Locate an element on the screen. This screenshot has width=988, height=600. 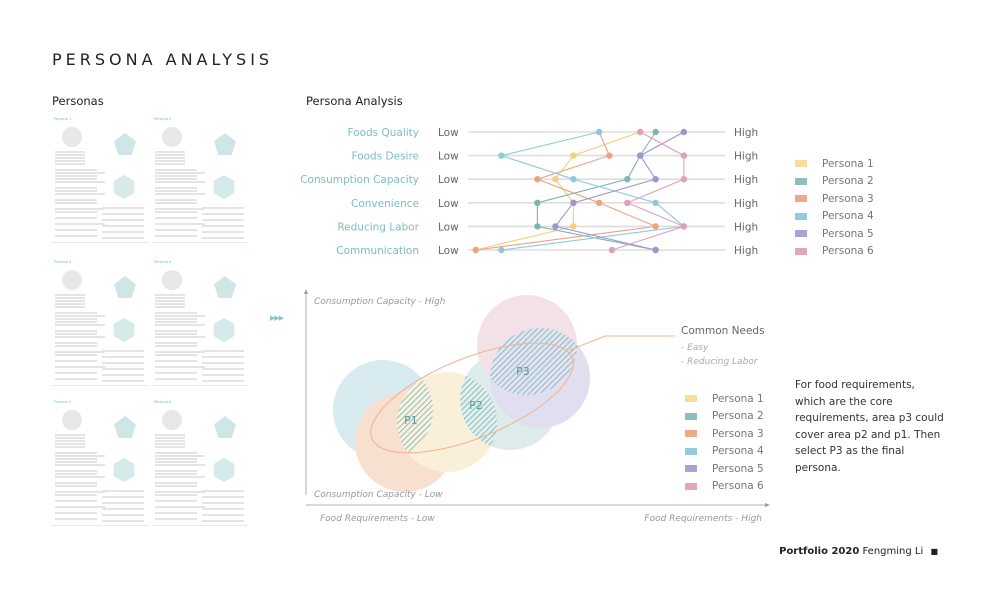
p3-hatched-area is located at coordinates (533, 361).